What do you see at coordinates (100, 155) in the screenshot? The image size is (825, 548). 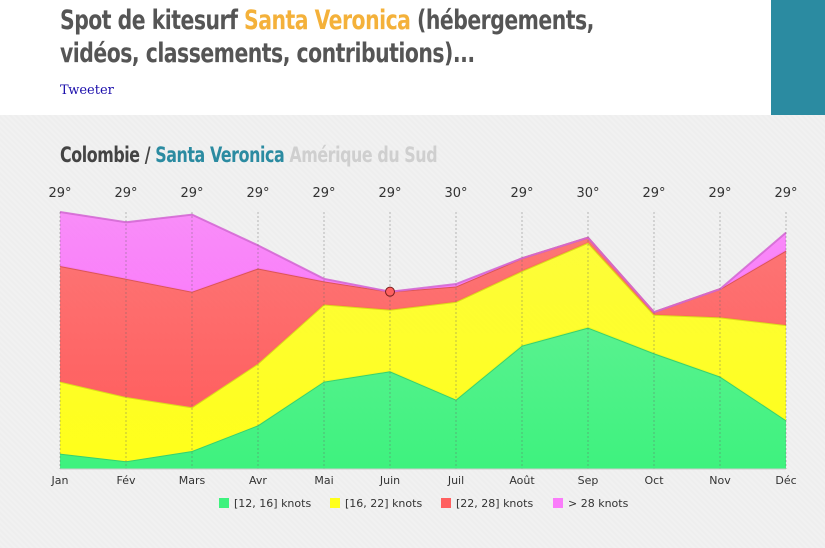 I see `country-link: Colombie` at bounding box center [100, 155].